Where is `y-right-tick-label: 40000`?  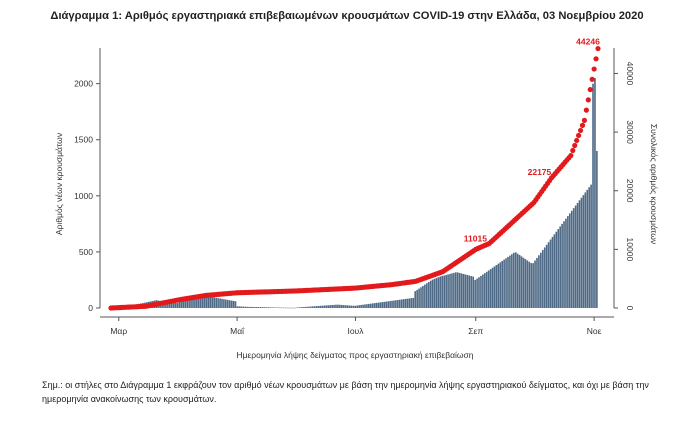
y-right-tick-label: 40000 is located at coordinates (630, 74).